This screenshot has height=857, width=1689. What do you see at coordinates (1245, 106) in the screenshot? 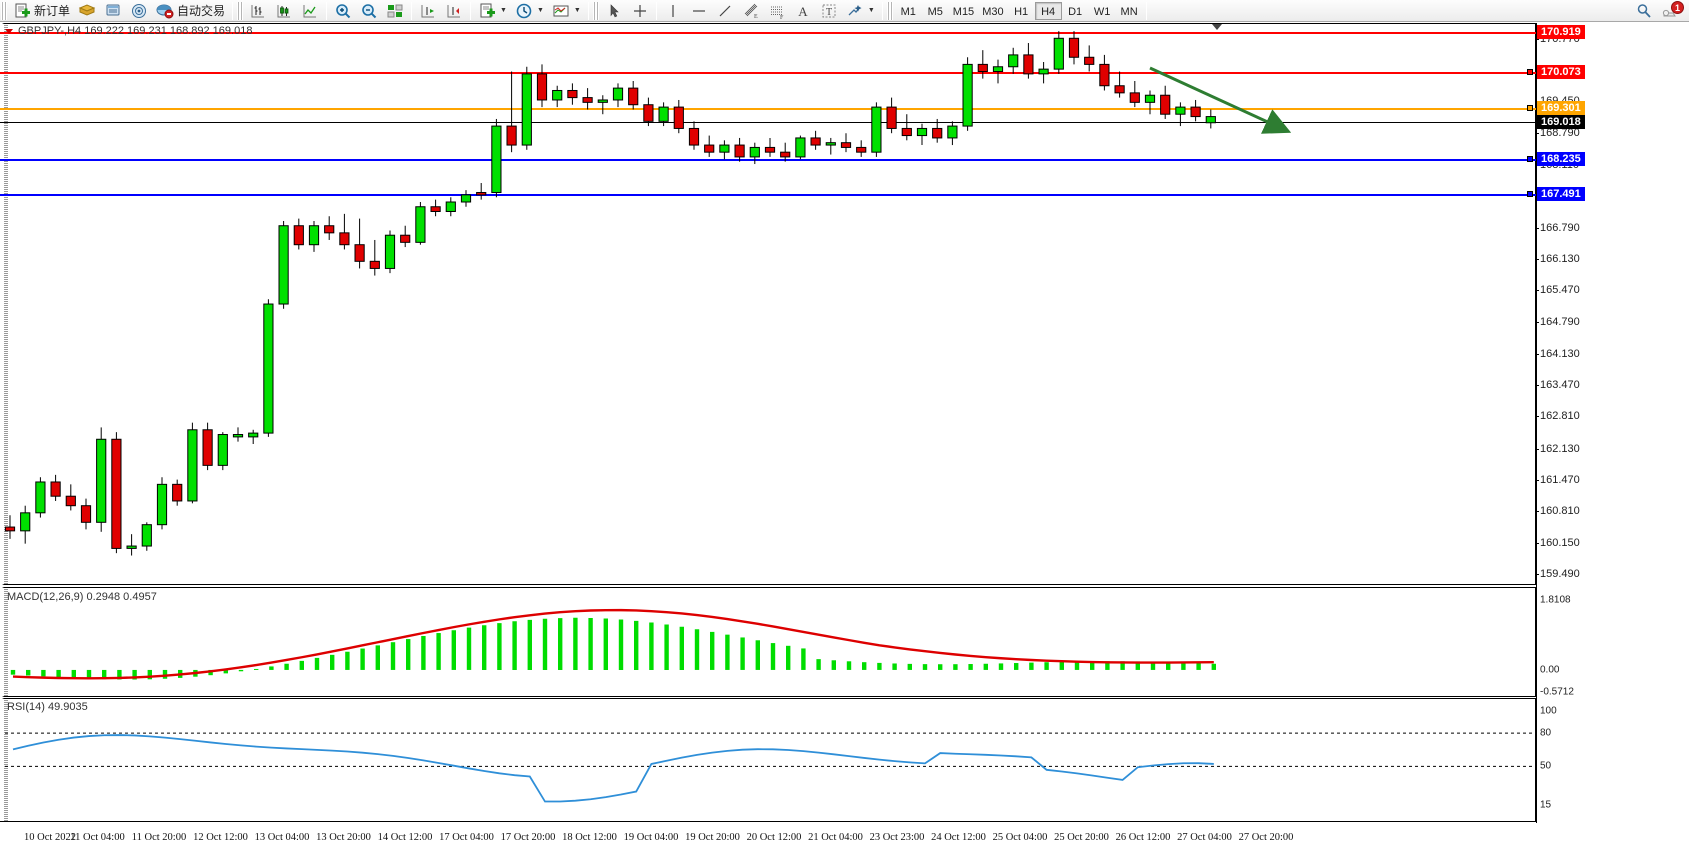
I see `trend-arrow-annotation` at bounding box center [1245, 106].